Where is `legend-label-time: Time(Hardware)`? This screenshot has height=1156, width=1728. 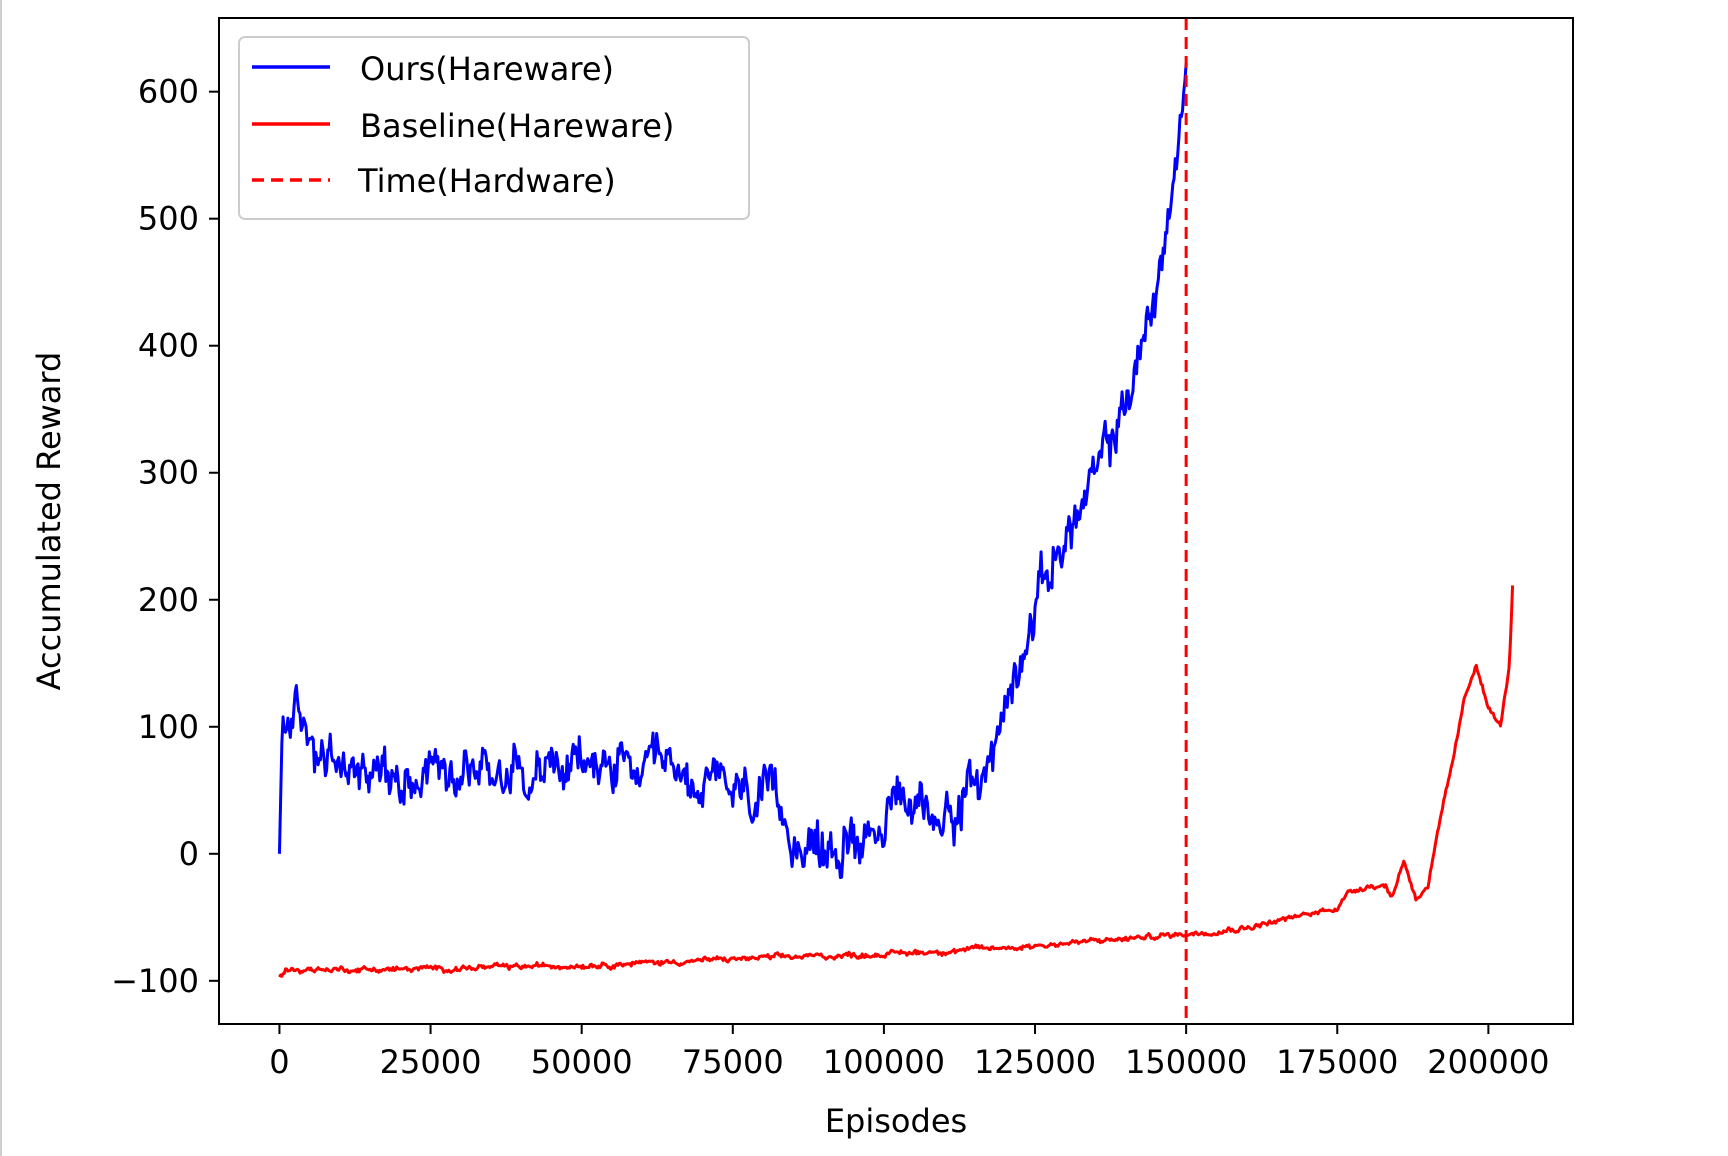 legend-label-time: Time(Hardware) is located at coordinates (486, 181).